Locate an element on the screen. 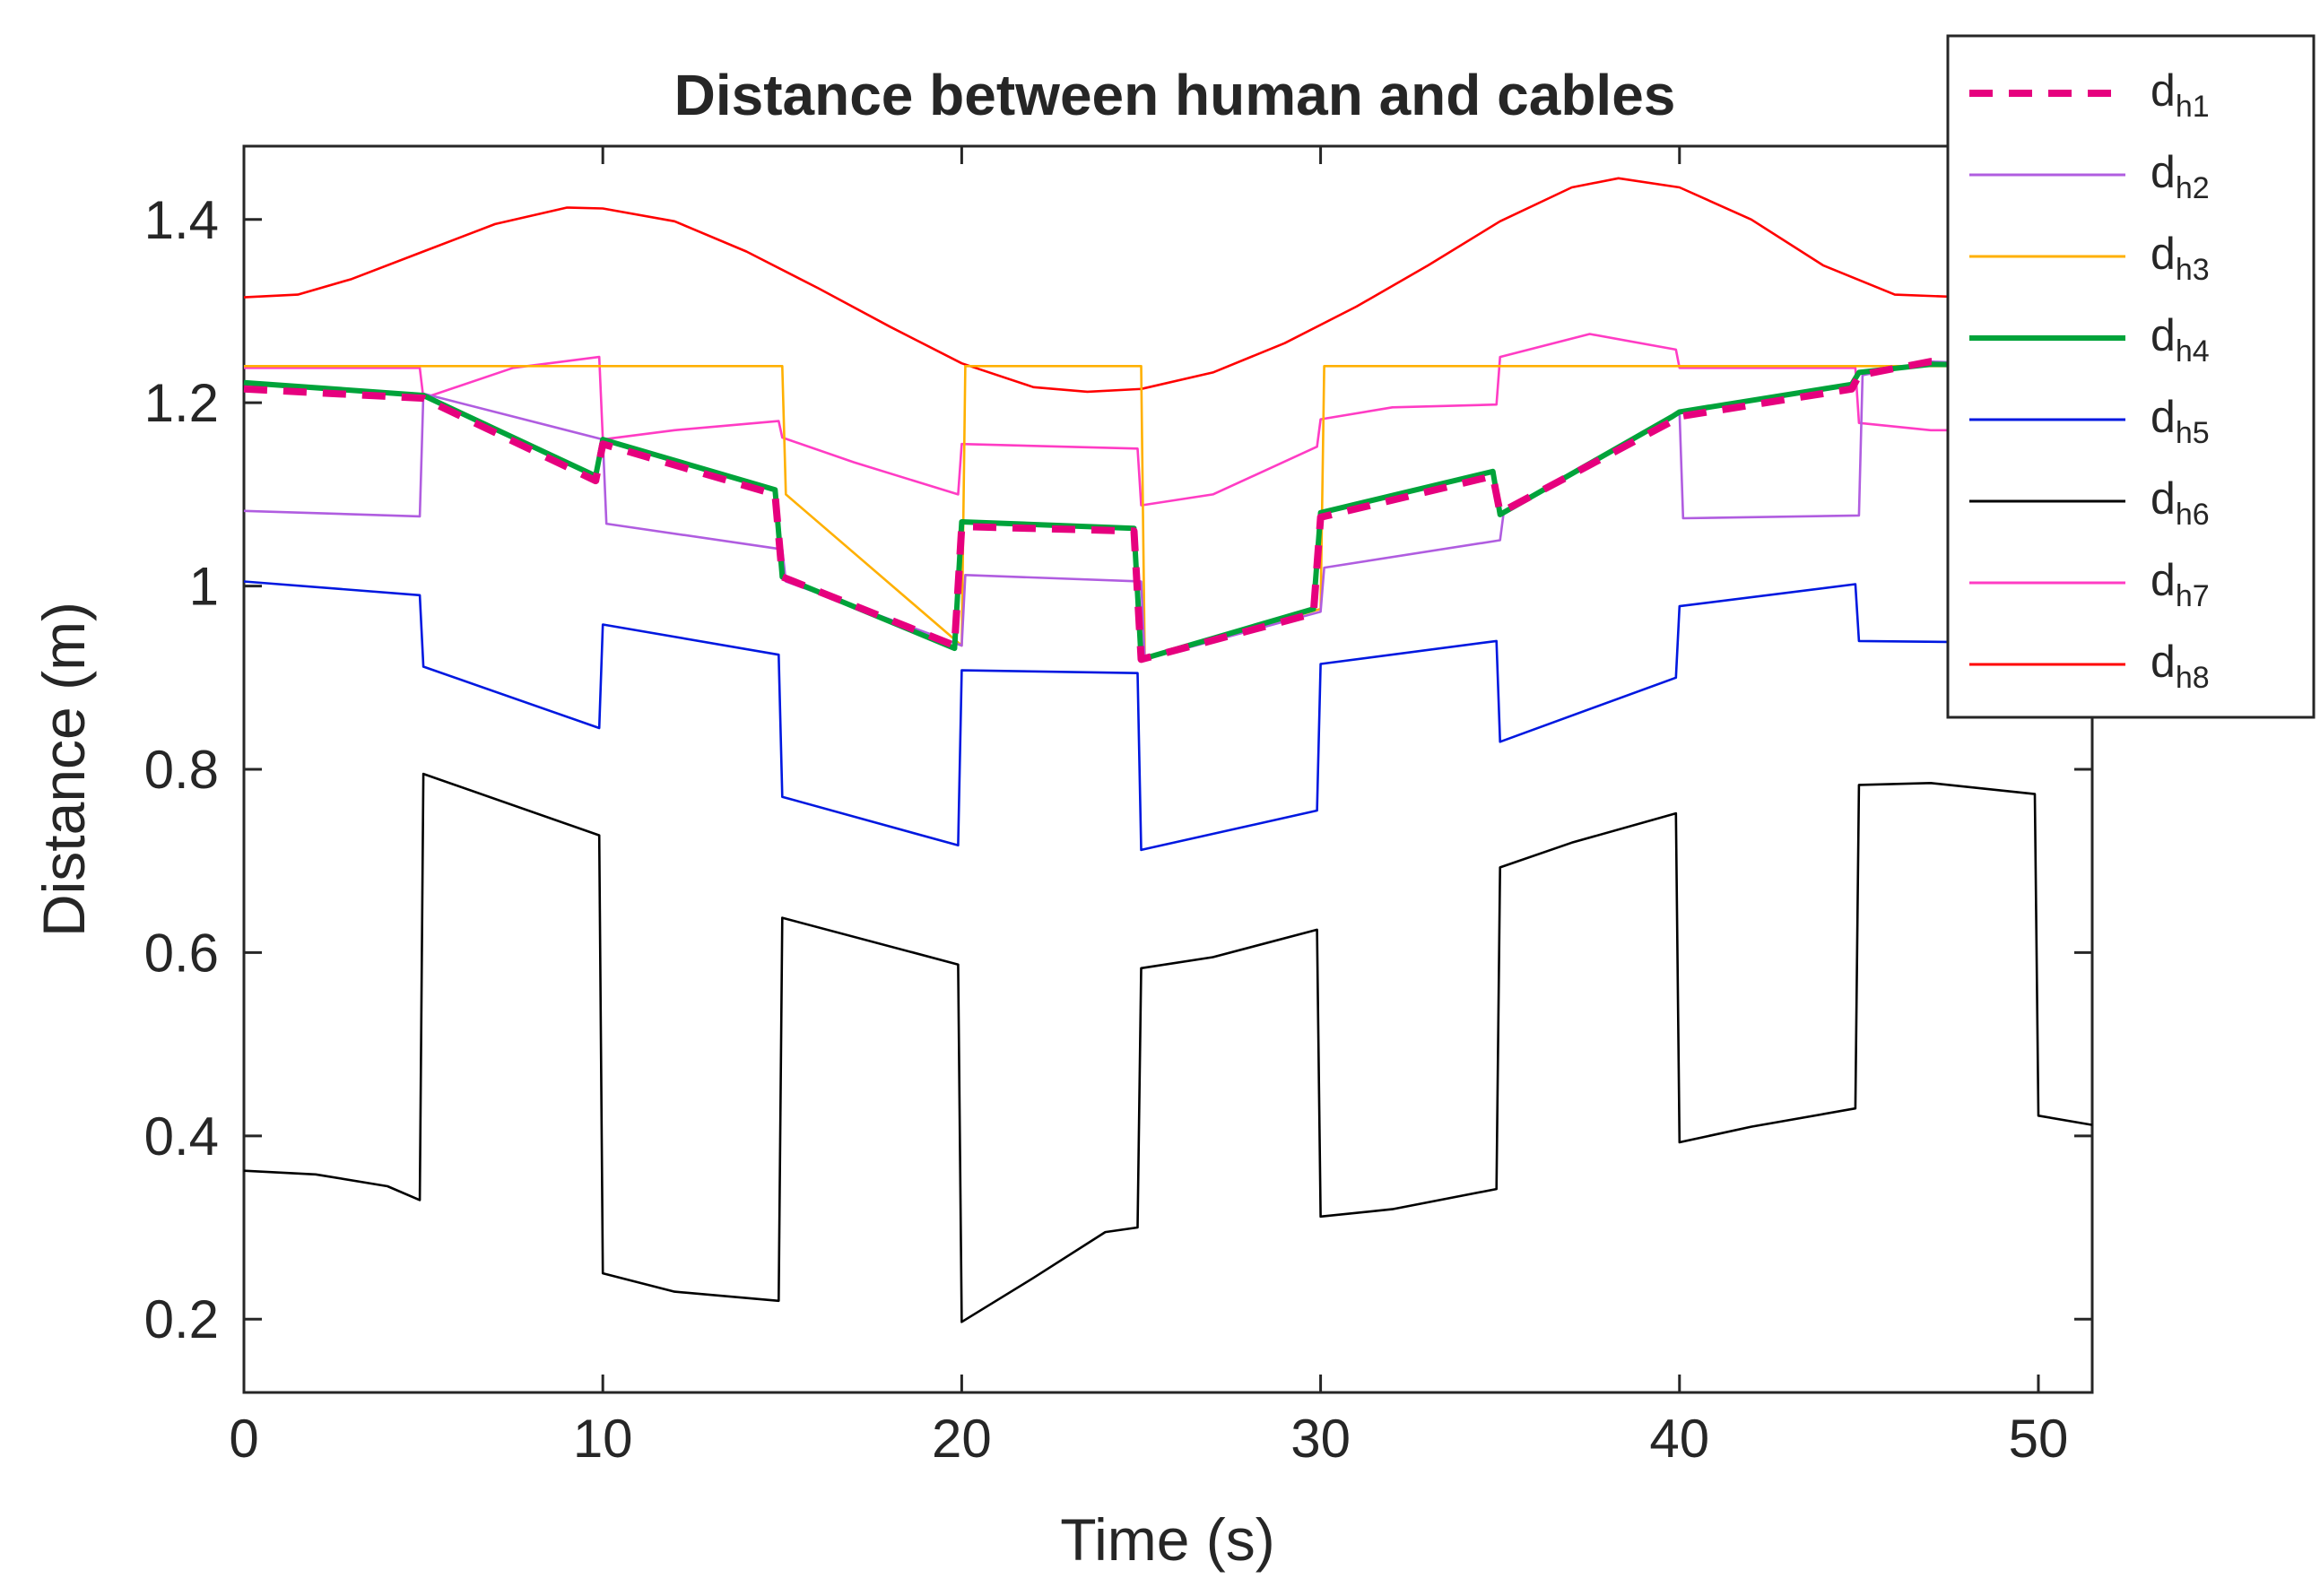 The width and height of the screenshot is (2320, 1596). y-tick-label: 0.2 is located at coordinates (181, 1319).